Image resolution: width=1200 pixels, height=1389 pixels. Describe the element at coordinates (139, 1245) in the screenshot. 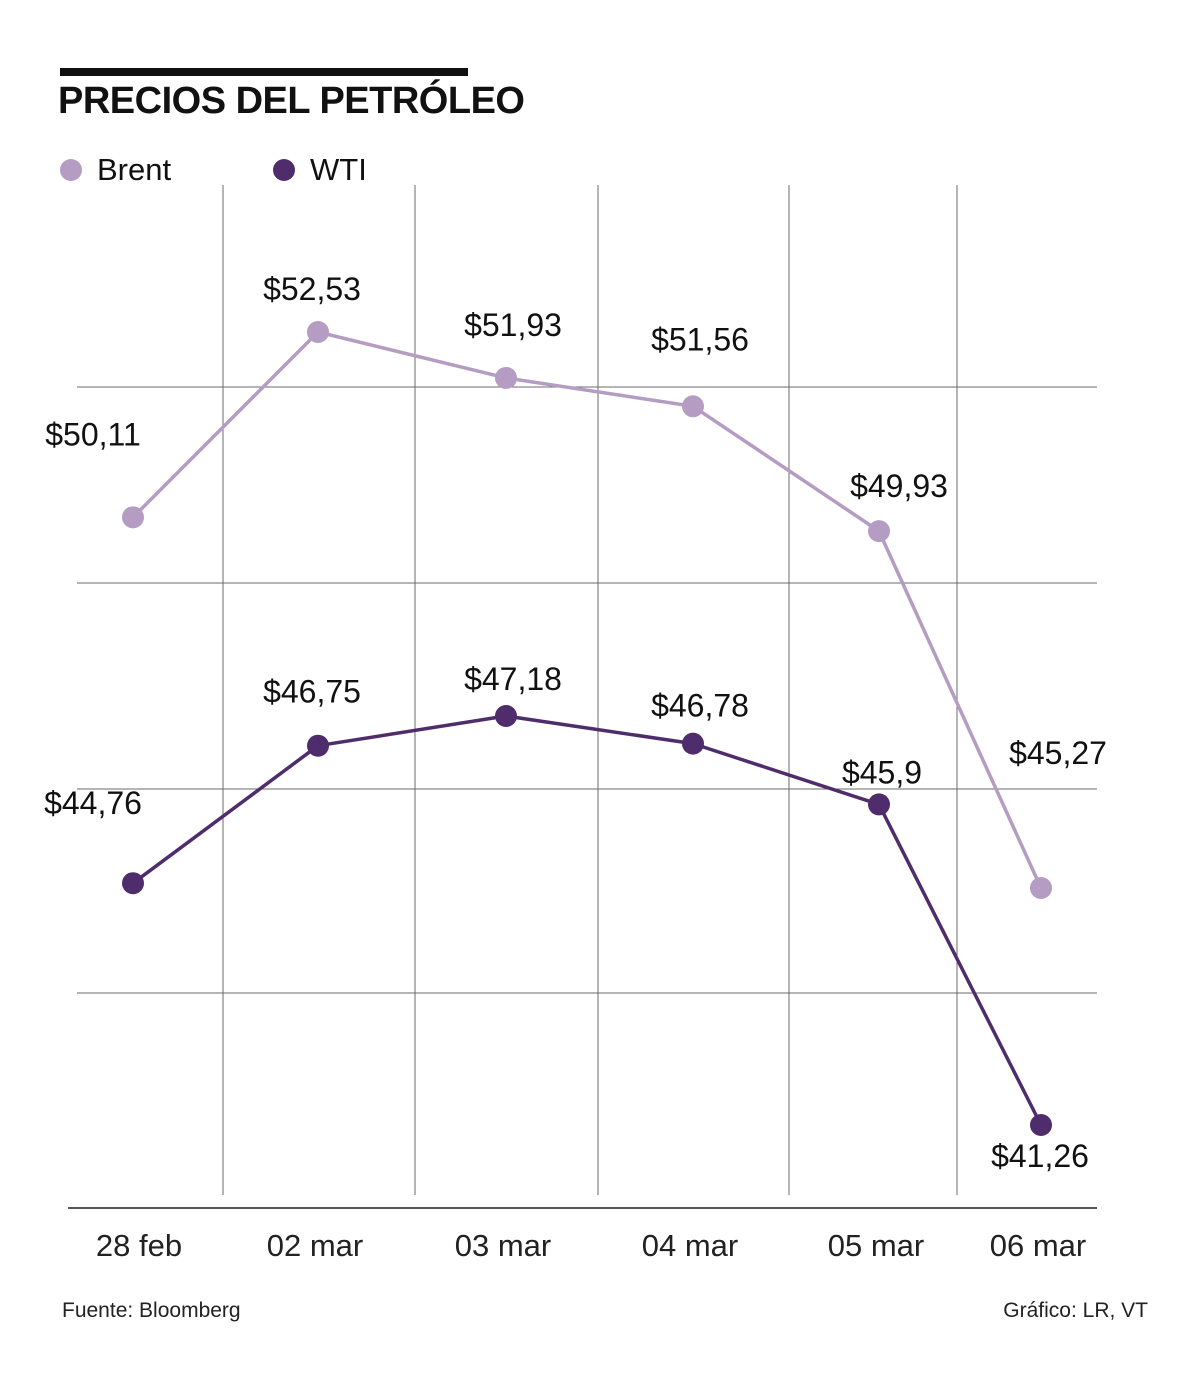

I see `x-tick-label-0: 28 feb` at that location.